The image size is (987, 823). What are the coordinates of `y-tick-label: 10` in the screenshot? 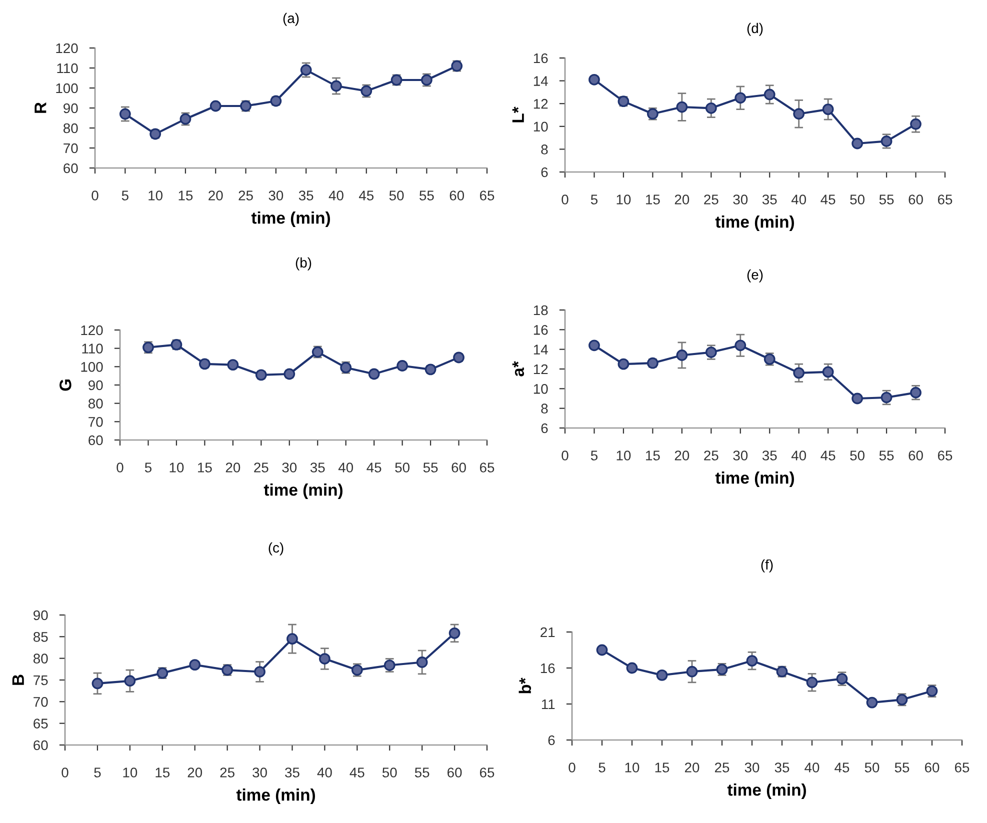 It's located at (541, 127).